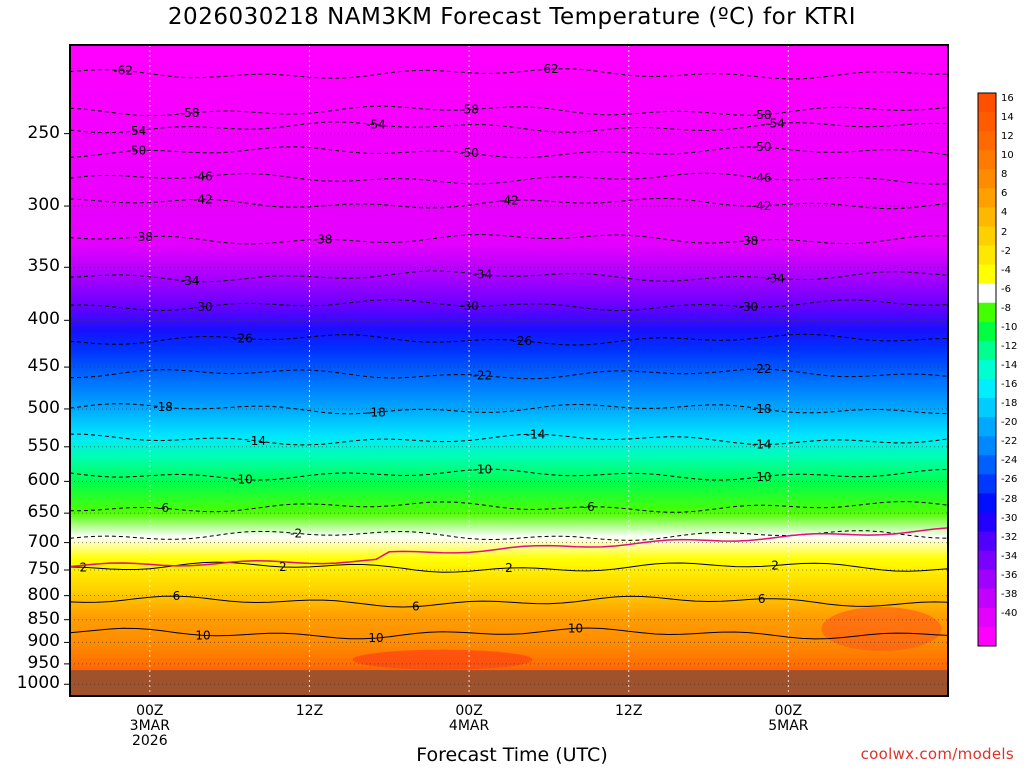 The image size is (1024, 768). What do you see at coordinates (296, 533) in the screenshot?
I see `contour-label: -2` at bounding box center [296, 533].